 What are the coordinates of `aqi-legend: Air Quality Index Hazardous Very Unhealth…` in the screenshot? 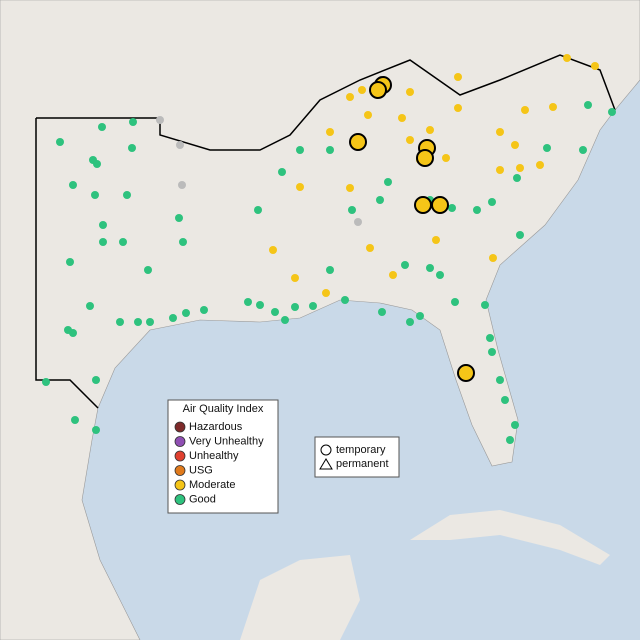 It's located at (223, 456).